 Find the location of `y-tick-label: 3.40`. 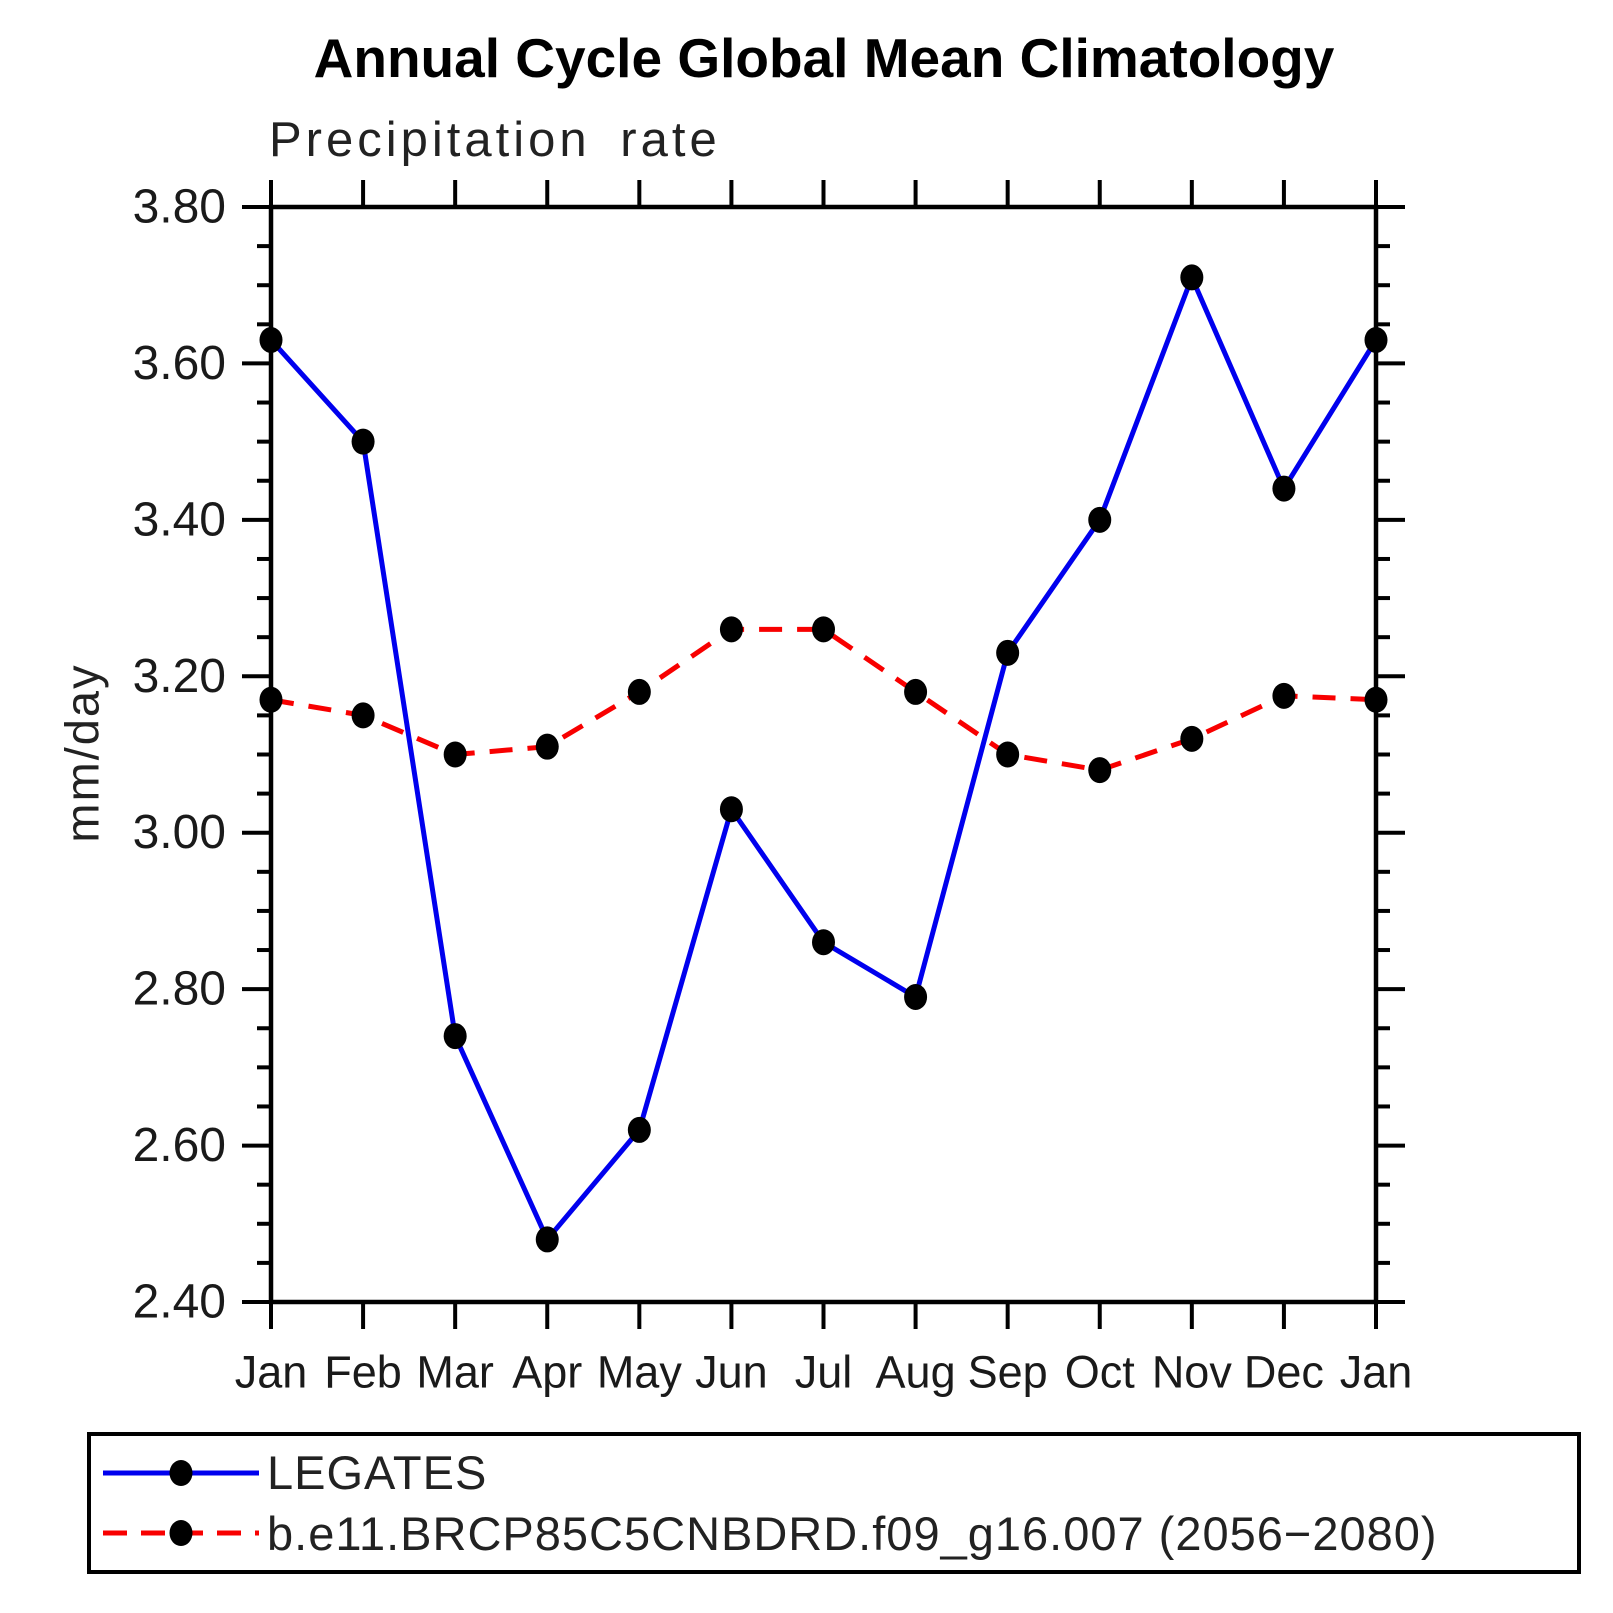

y-tick-label: 3.40 is located at coordinates (179, 519).